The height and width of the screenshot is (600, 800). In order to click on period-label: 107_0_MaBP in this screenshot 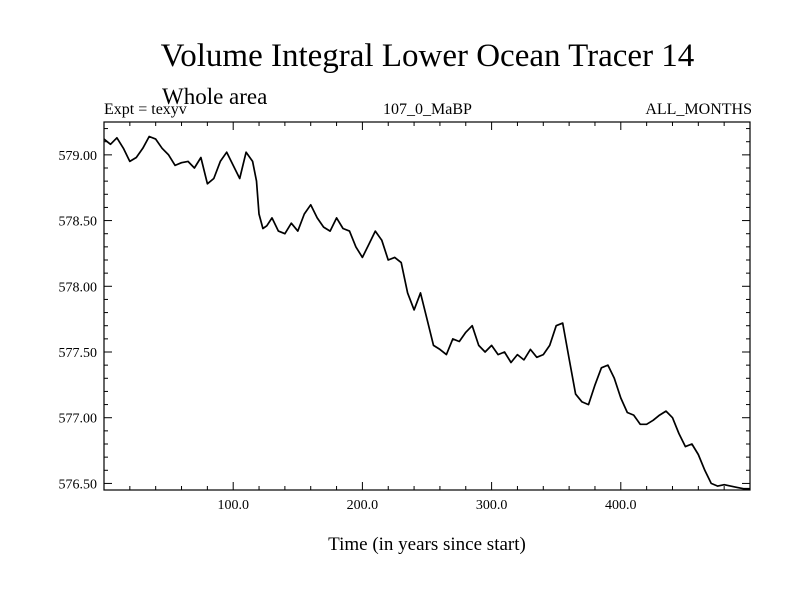, I will do `click(427, 109)`.